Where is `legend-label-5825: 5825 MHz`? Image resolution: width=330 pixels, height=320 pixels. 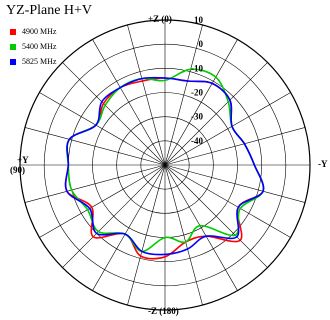 legend-label-5825: 5825 MHz is located at coordinates (39, 61).